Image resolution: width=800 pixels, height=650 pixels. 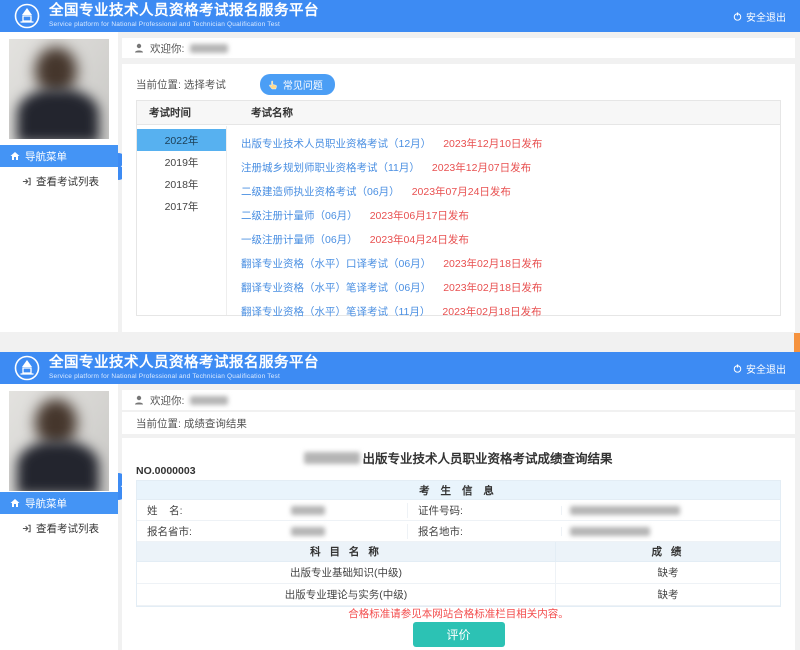 I want to click on exam-publish-date: 2023年07月24日发布, so click(x=461, y=191).